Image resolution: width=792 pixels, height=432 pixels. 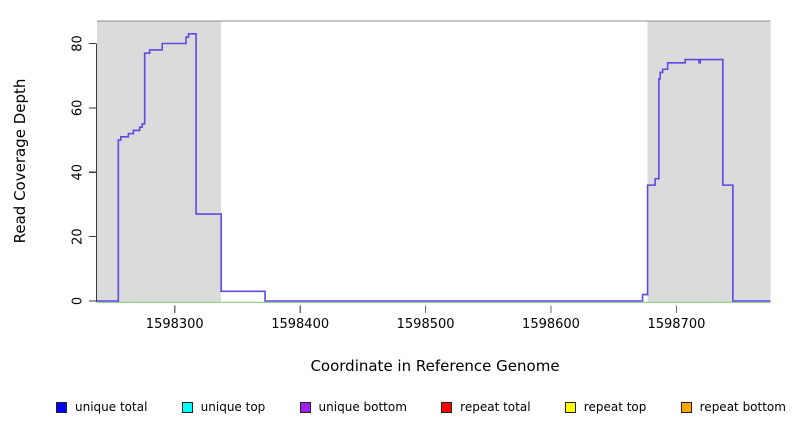 I want to click on y-axis: 0 20 40 60 80, so click(x=84, y=170).